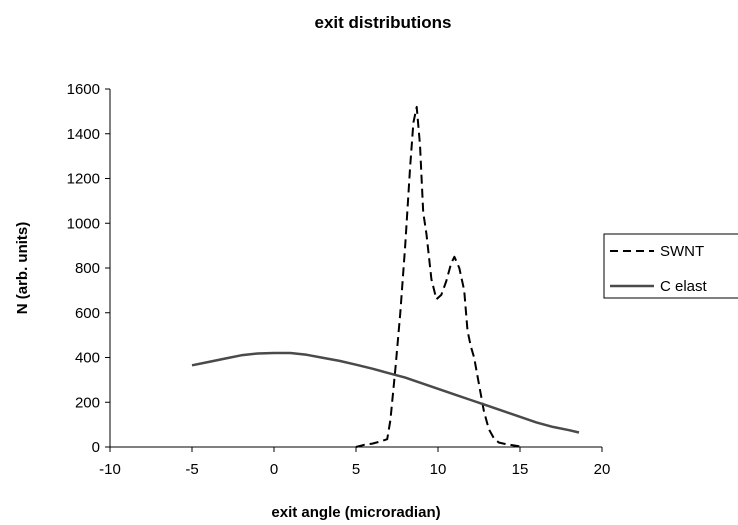 The image size is (738, 525). What do you see at coordinates (682, 251) in the screenshot?
I see `legend-label-swnt: SWNT` at bounding box center [682, 251].